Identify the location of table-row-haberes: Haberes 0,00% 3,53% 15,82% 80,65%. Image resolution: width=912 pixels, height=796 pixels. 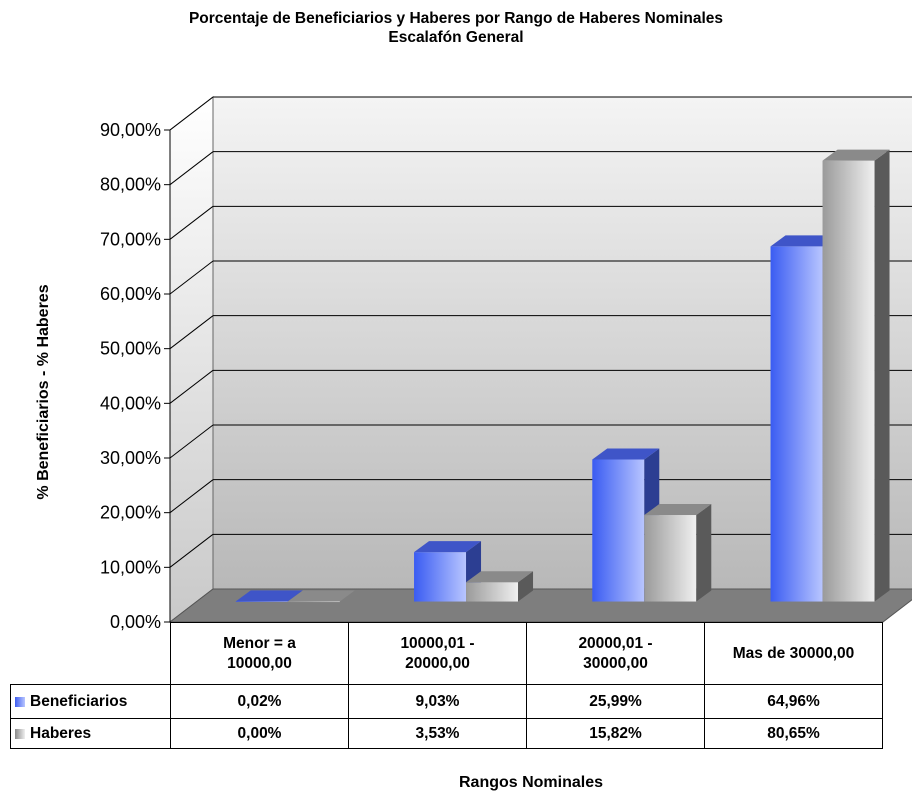
(446, 733).